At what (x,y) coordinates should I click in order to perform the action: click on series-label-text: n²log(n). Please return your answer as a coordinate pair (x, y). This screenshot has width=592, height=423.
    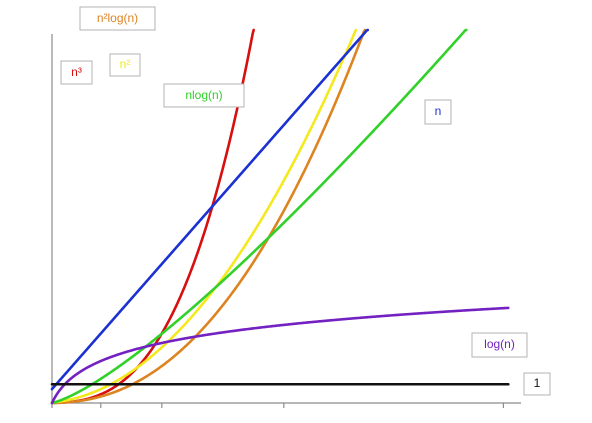
    Looking at the image, I should click on (117, 18).